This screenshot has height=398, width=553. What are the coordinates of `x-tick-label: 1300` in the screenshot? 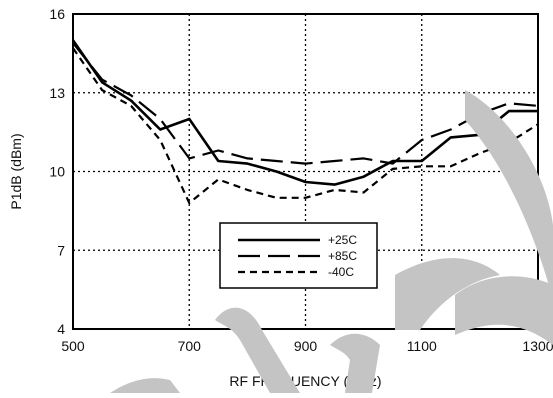 It's located at (537, 346).